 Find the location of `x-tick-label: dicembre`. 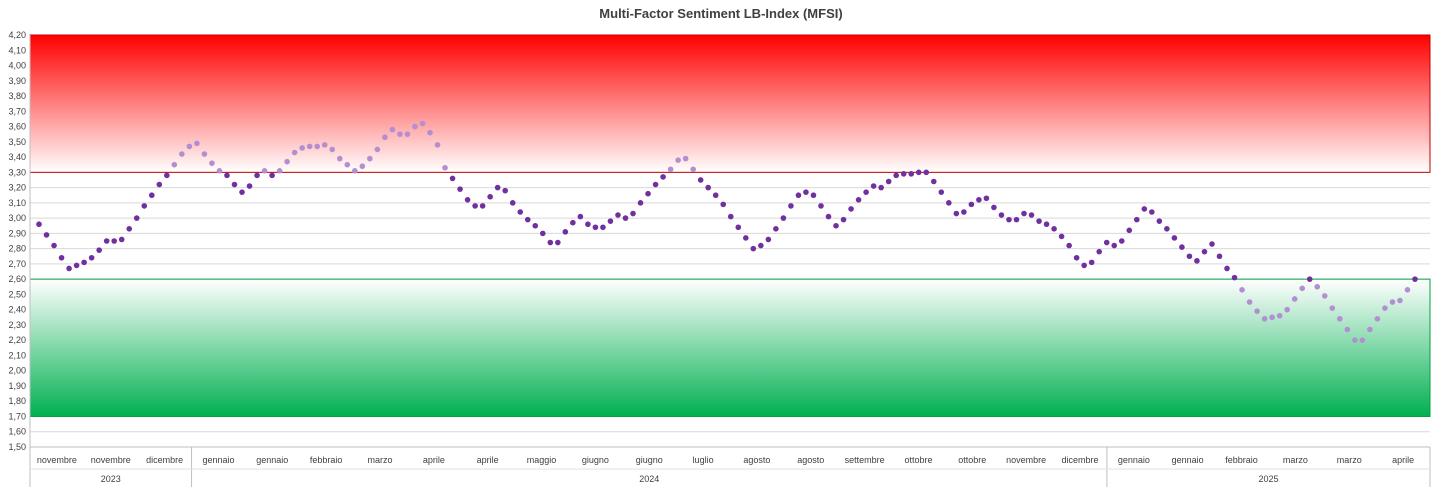

x-tick-label: dicembre is located at coordinates (1079, 460).